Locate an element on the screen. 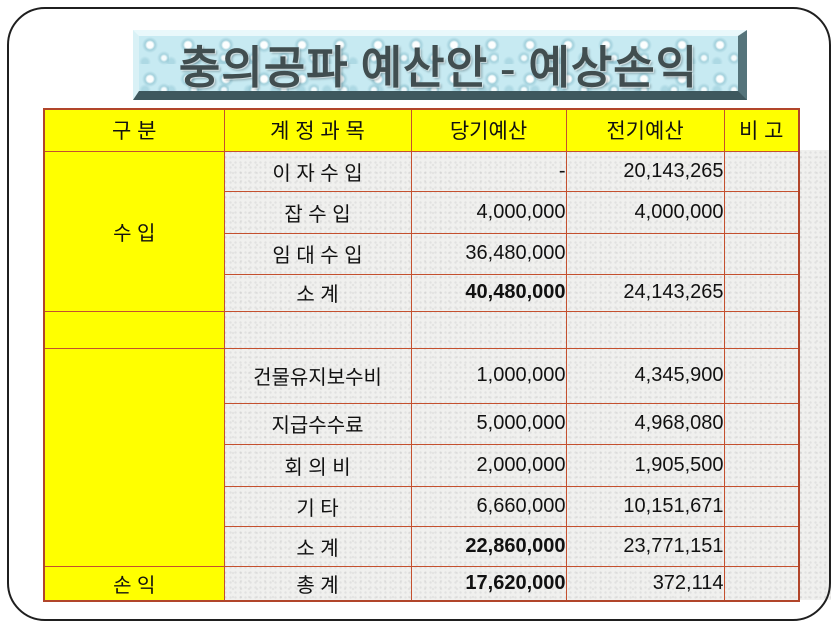  cell-item: 지급수수료 is located at coordinates (317, 423).